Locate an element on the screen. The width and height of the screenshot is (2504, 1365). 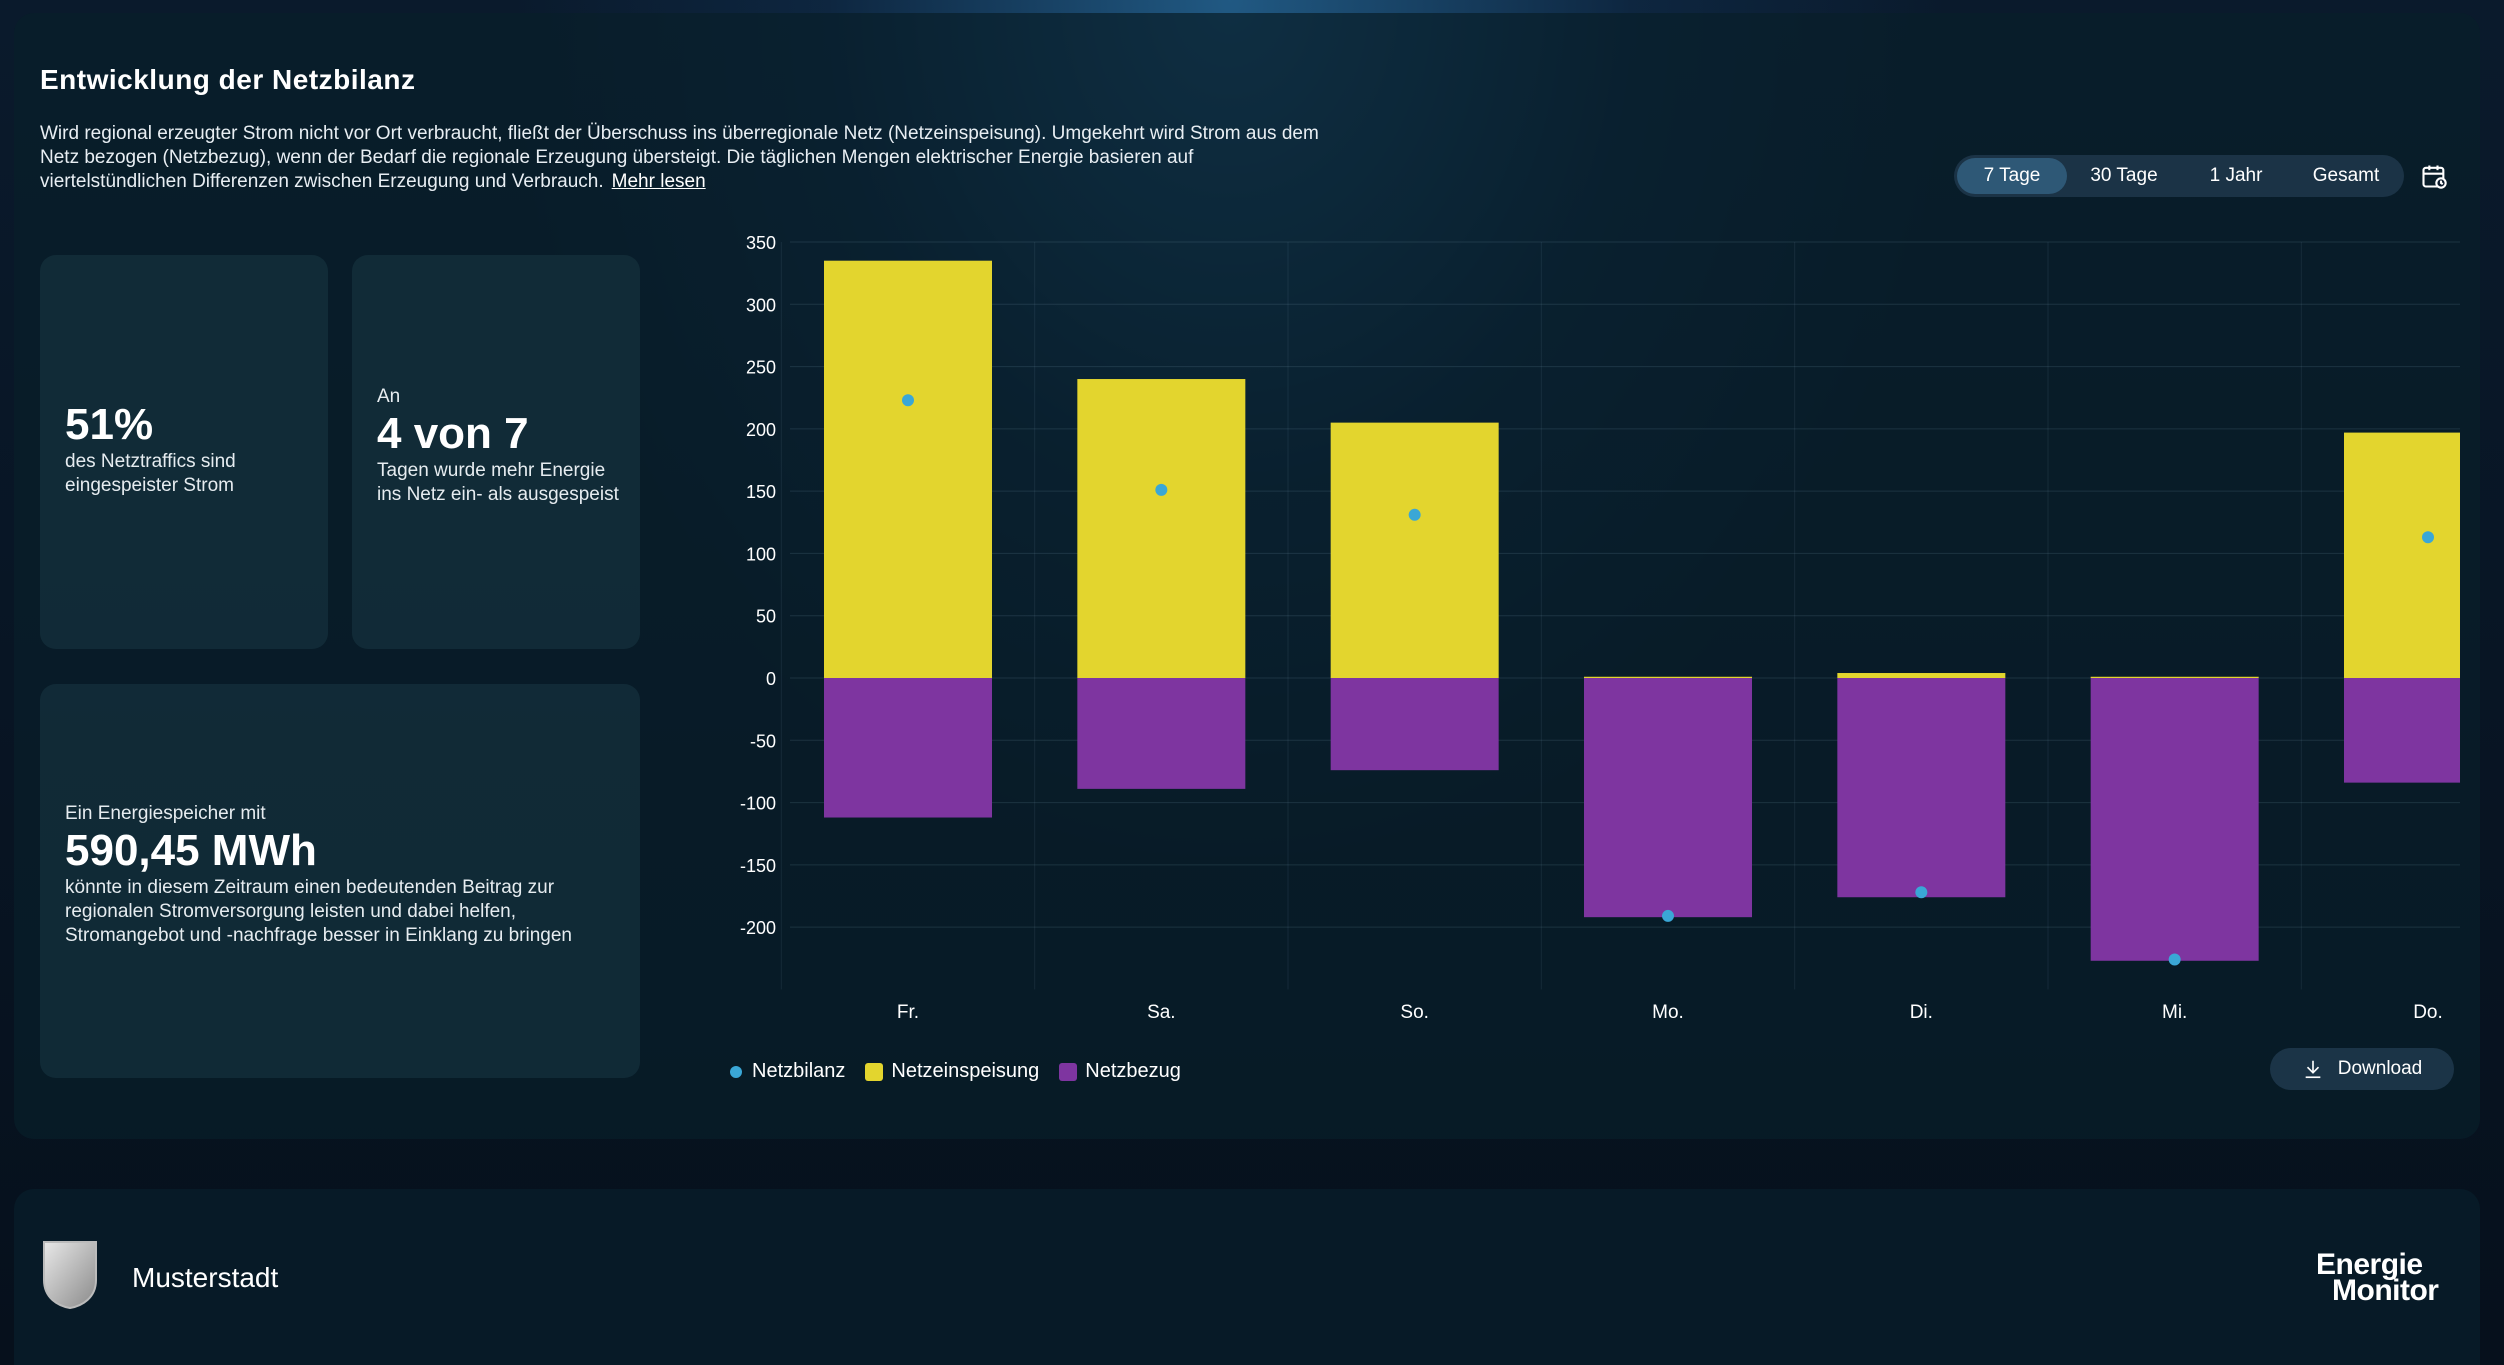
legend-label-netzbezug: Netzbezug is located at coordinates (1133, 1071).